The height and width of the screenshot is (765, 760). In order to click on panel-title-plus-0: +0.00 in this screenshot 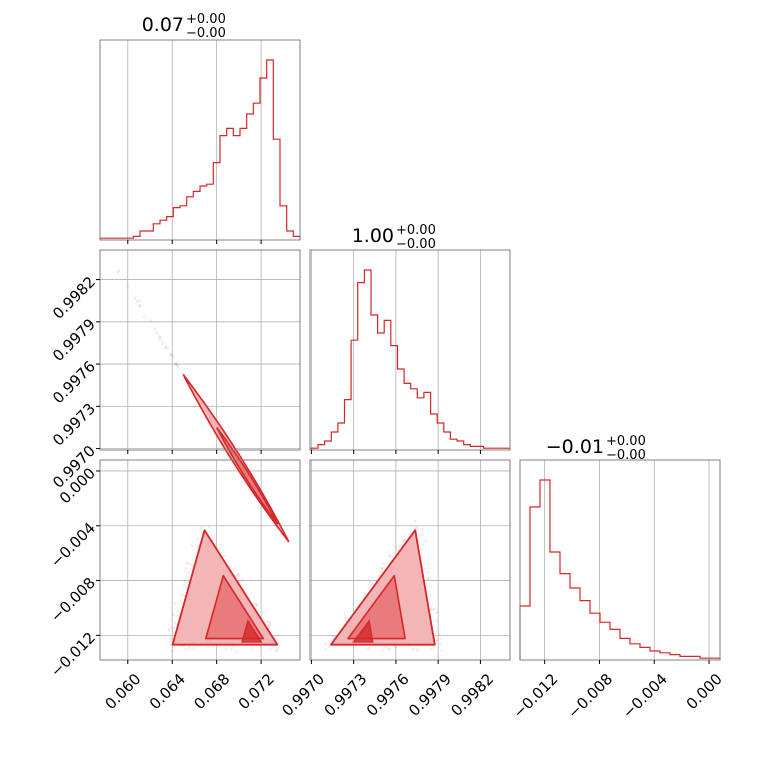, I will do `click(206, 19)`.